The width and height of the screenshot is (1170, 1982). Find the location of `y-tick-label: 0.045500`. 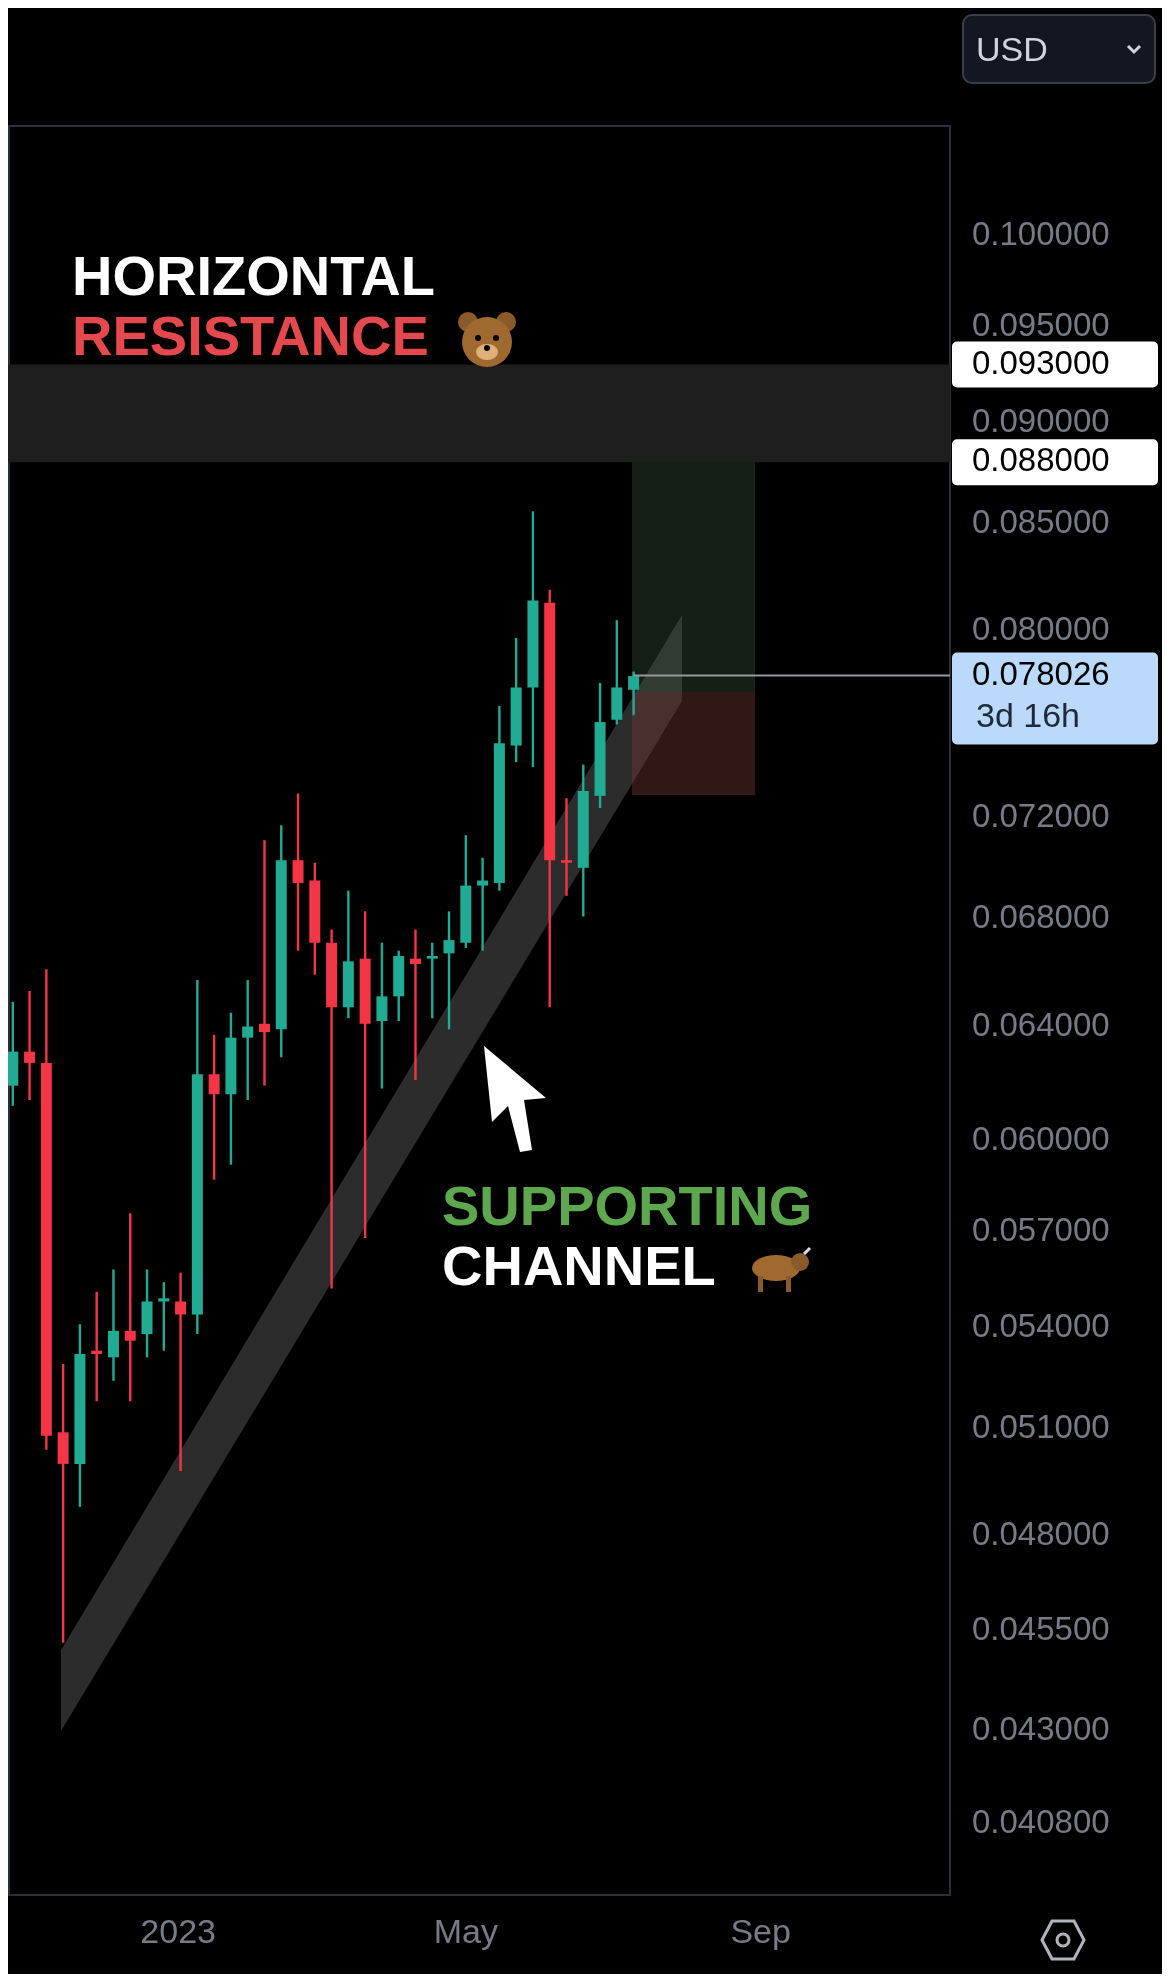

y-tick-label: 0.045500 is located at coordinates (1041, 1629).